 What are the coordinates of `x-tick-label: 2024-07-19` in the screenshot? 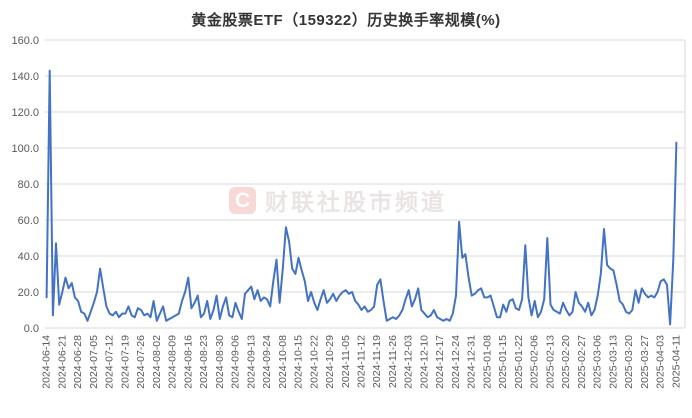 It's located at (125, 362).